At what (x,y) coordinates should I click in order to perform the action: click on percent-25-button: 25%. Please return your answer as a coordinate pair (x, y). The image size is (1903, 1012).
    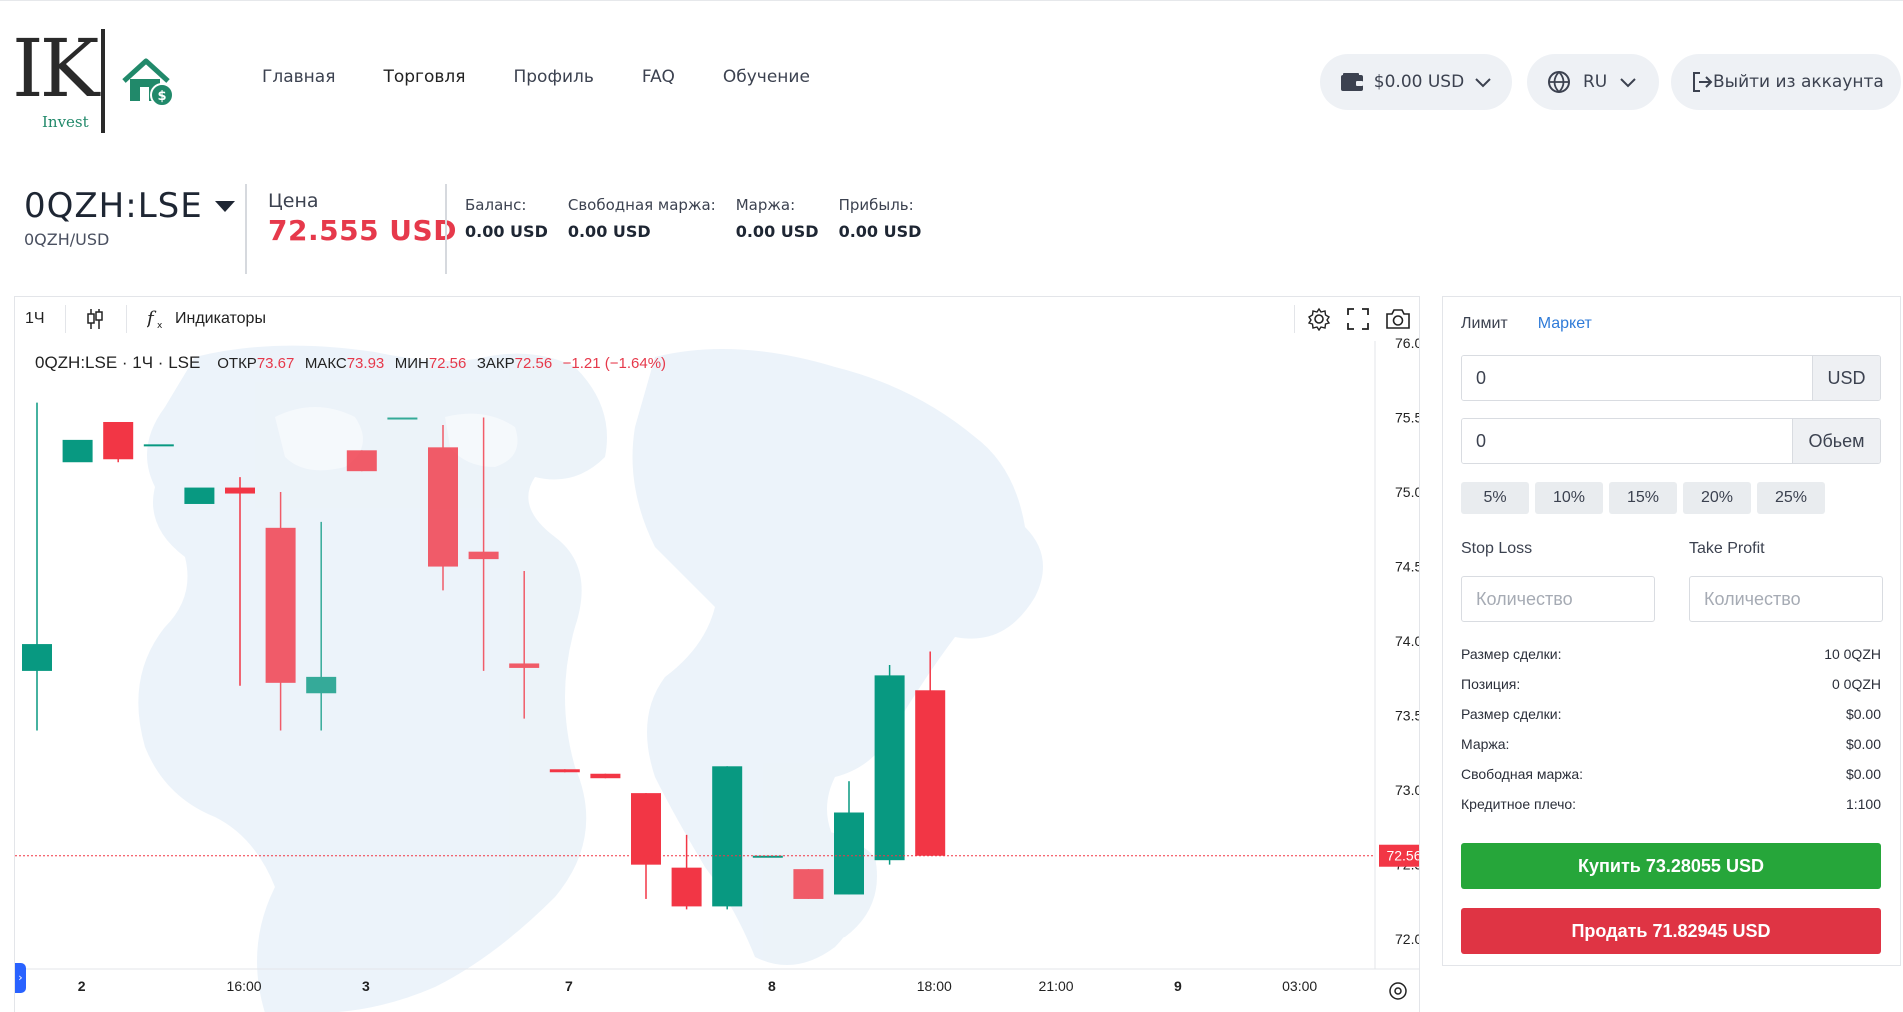
    Looking at the image, I should click on (1791, 498).